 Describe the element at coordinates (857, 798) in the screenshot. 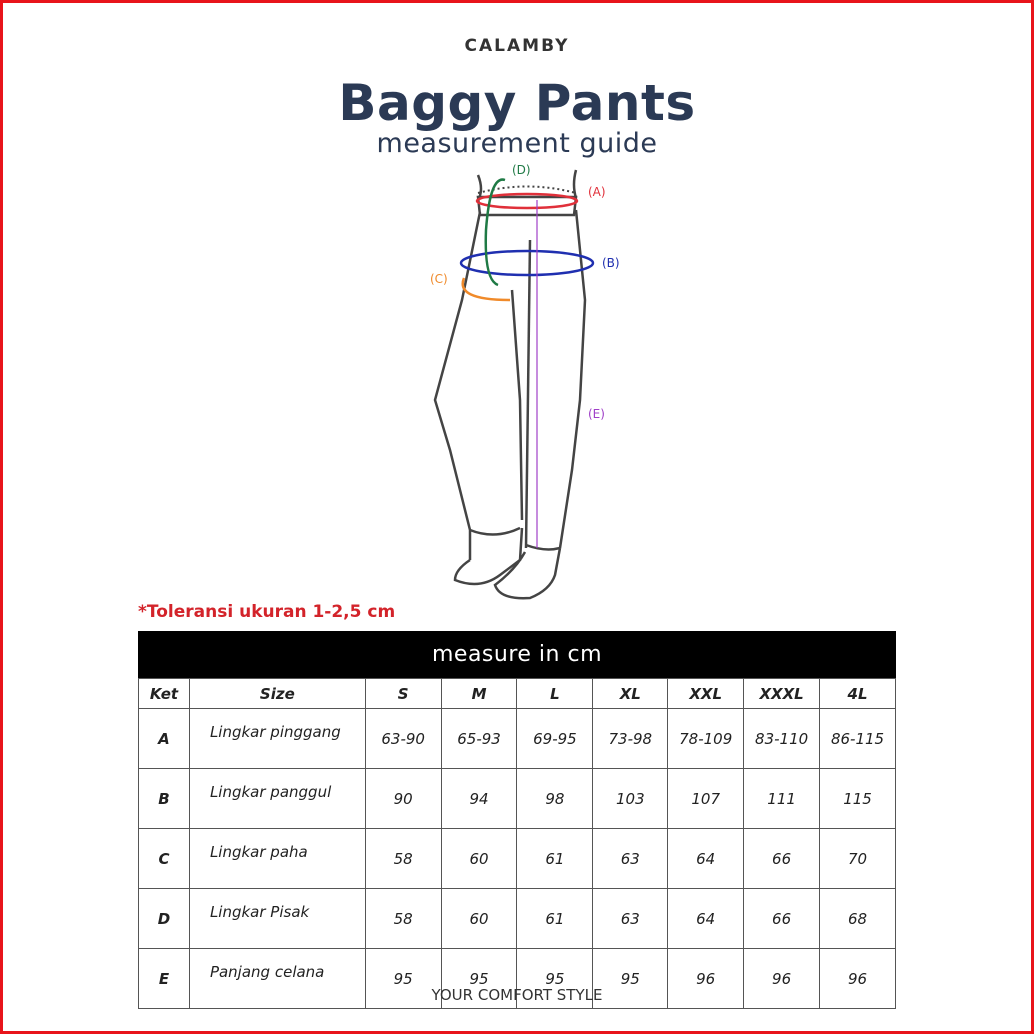

I see `size-value: 115` at that location.